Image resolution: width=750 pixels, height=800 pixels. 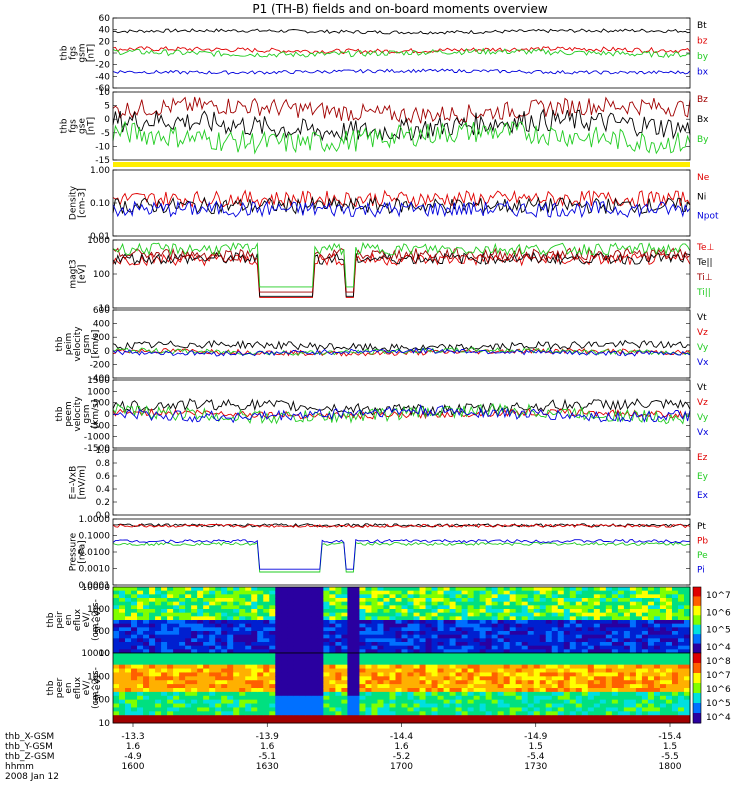 What do you see at coordinates (401, 414) in the screenshot?
I see `panel-frame-ve` at bounding box center [401, 414].